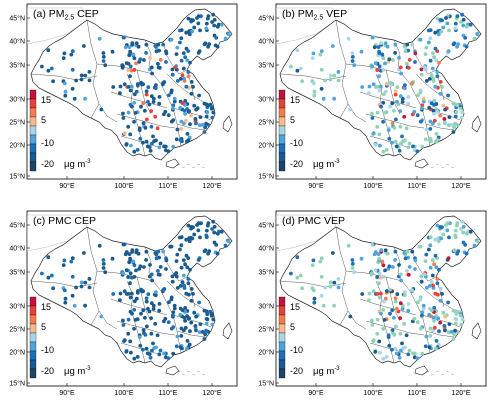  What do you see at coordinates (313, 221) in the screenshot?
I see `panel-title-d: (d) PMC VEP` at bounding box center [313, 221].